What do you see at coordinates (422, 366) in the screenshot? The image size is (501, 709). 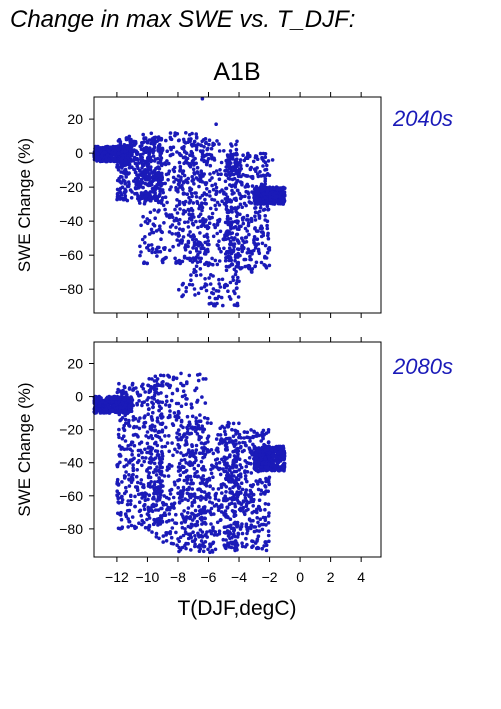 I see `period-label-2080s: 2080s` at bounding box center [422, 366].